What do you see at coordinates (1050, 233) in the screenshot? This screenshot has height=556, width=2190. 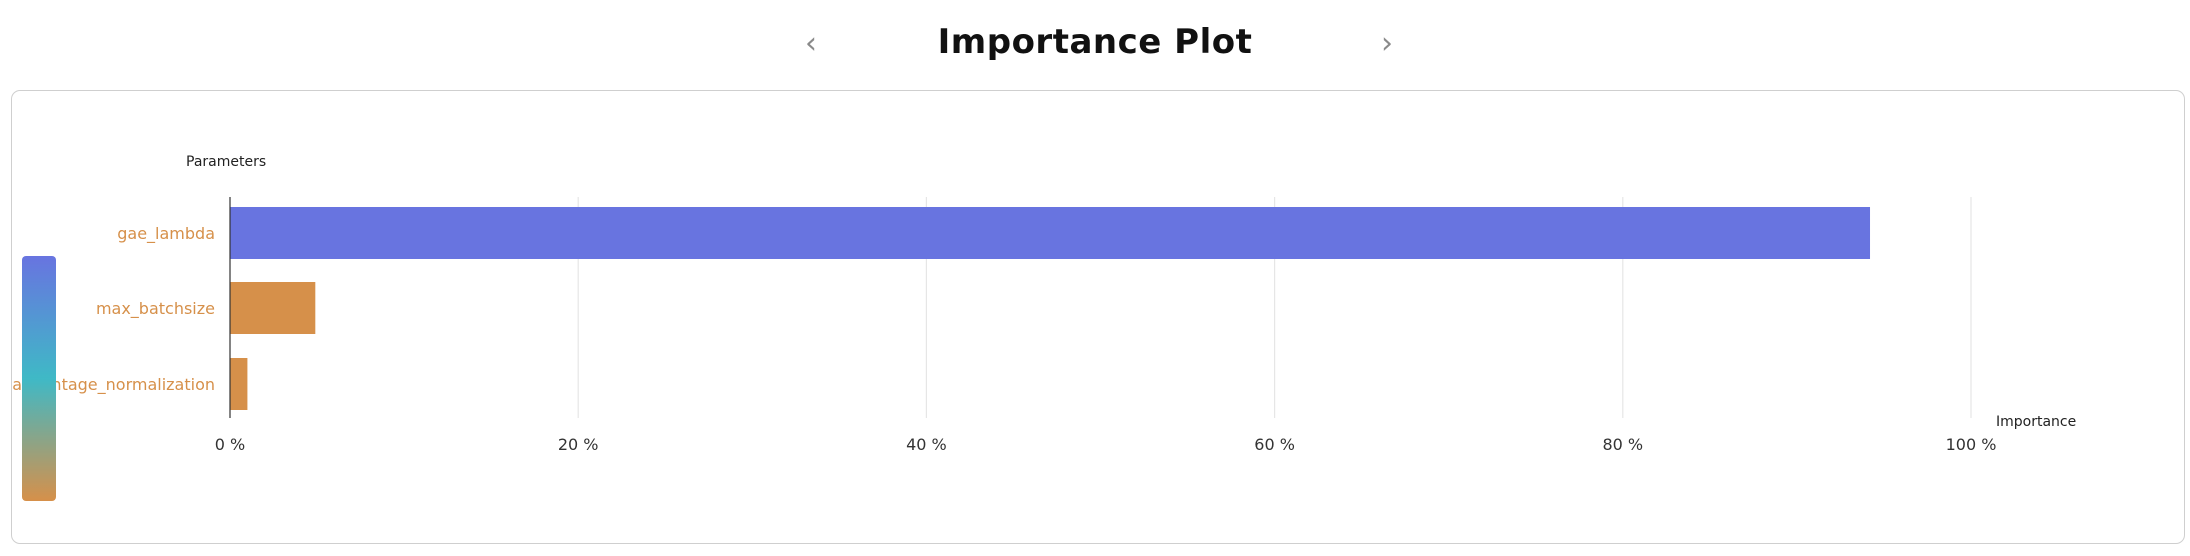 I see `bar-gae-lambda` at bounding box center [1050, 233].